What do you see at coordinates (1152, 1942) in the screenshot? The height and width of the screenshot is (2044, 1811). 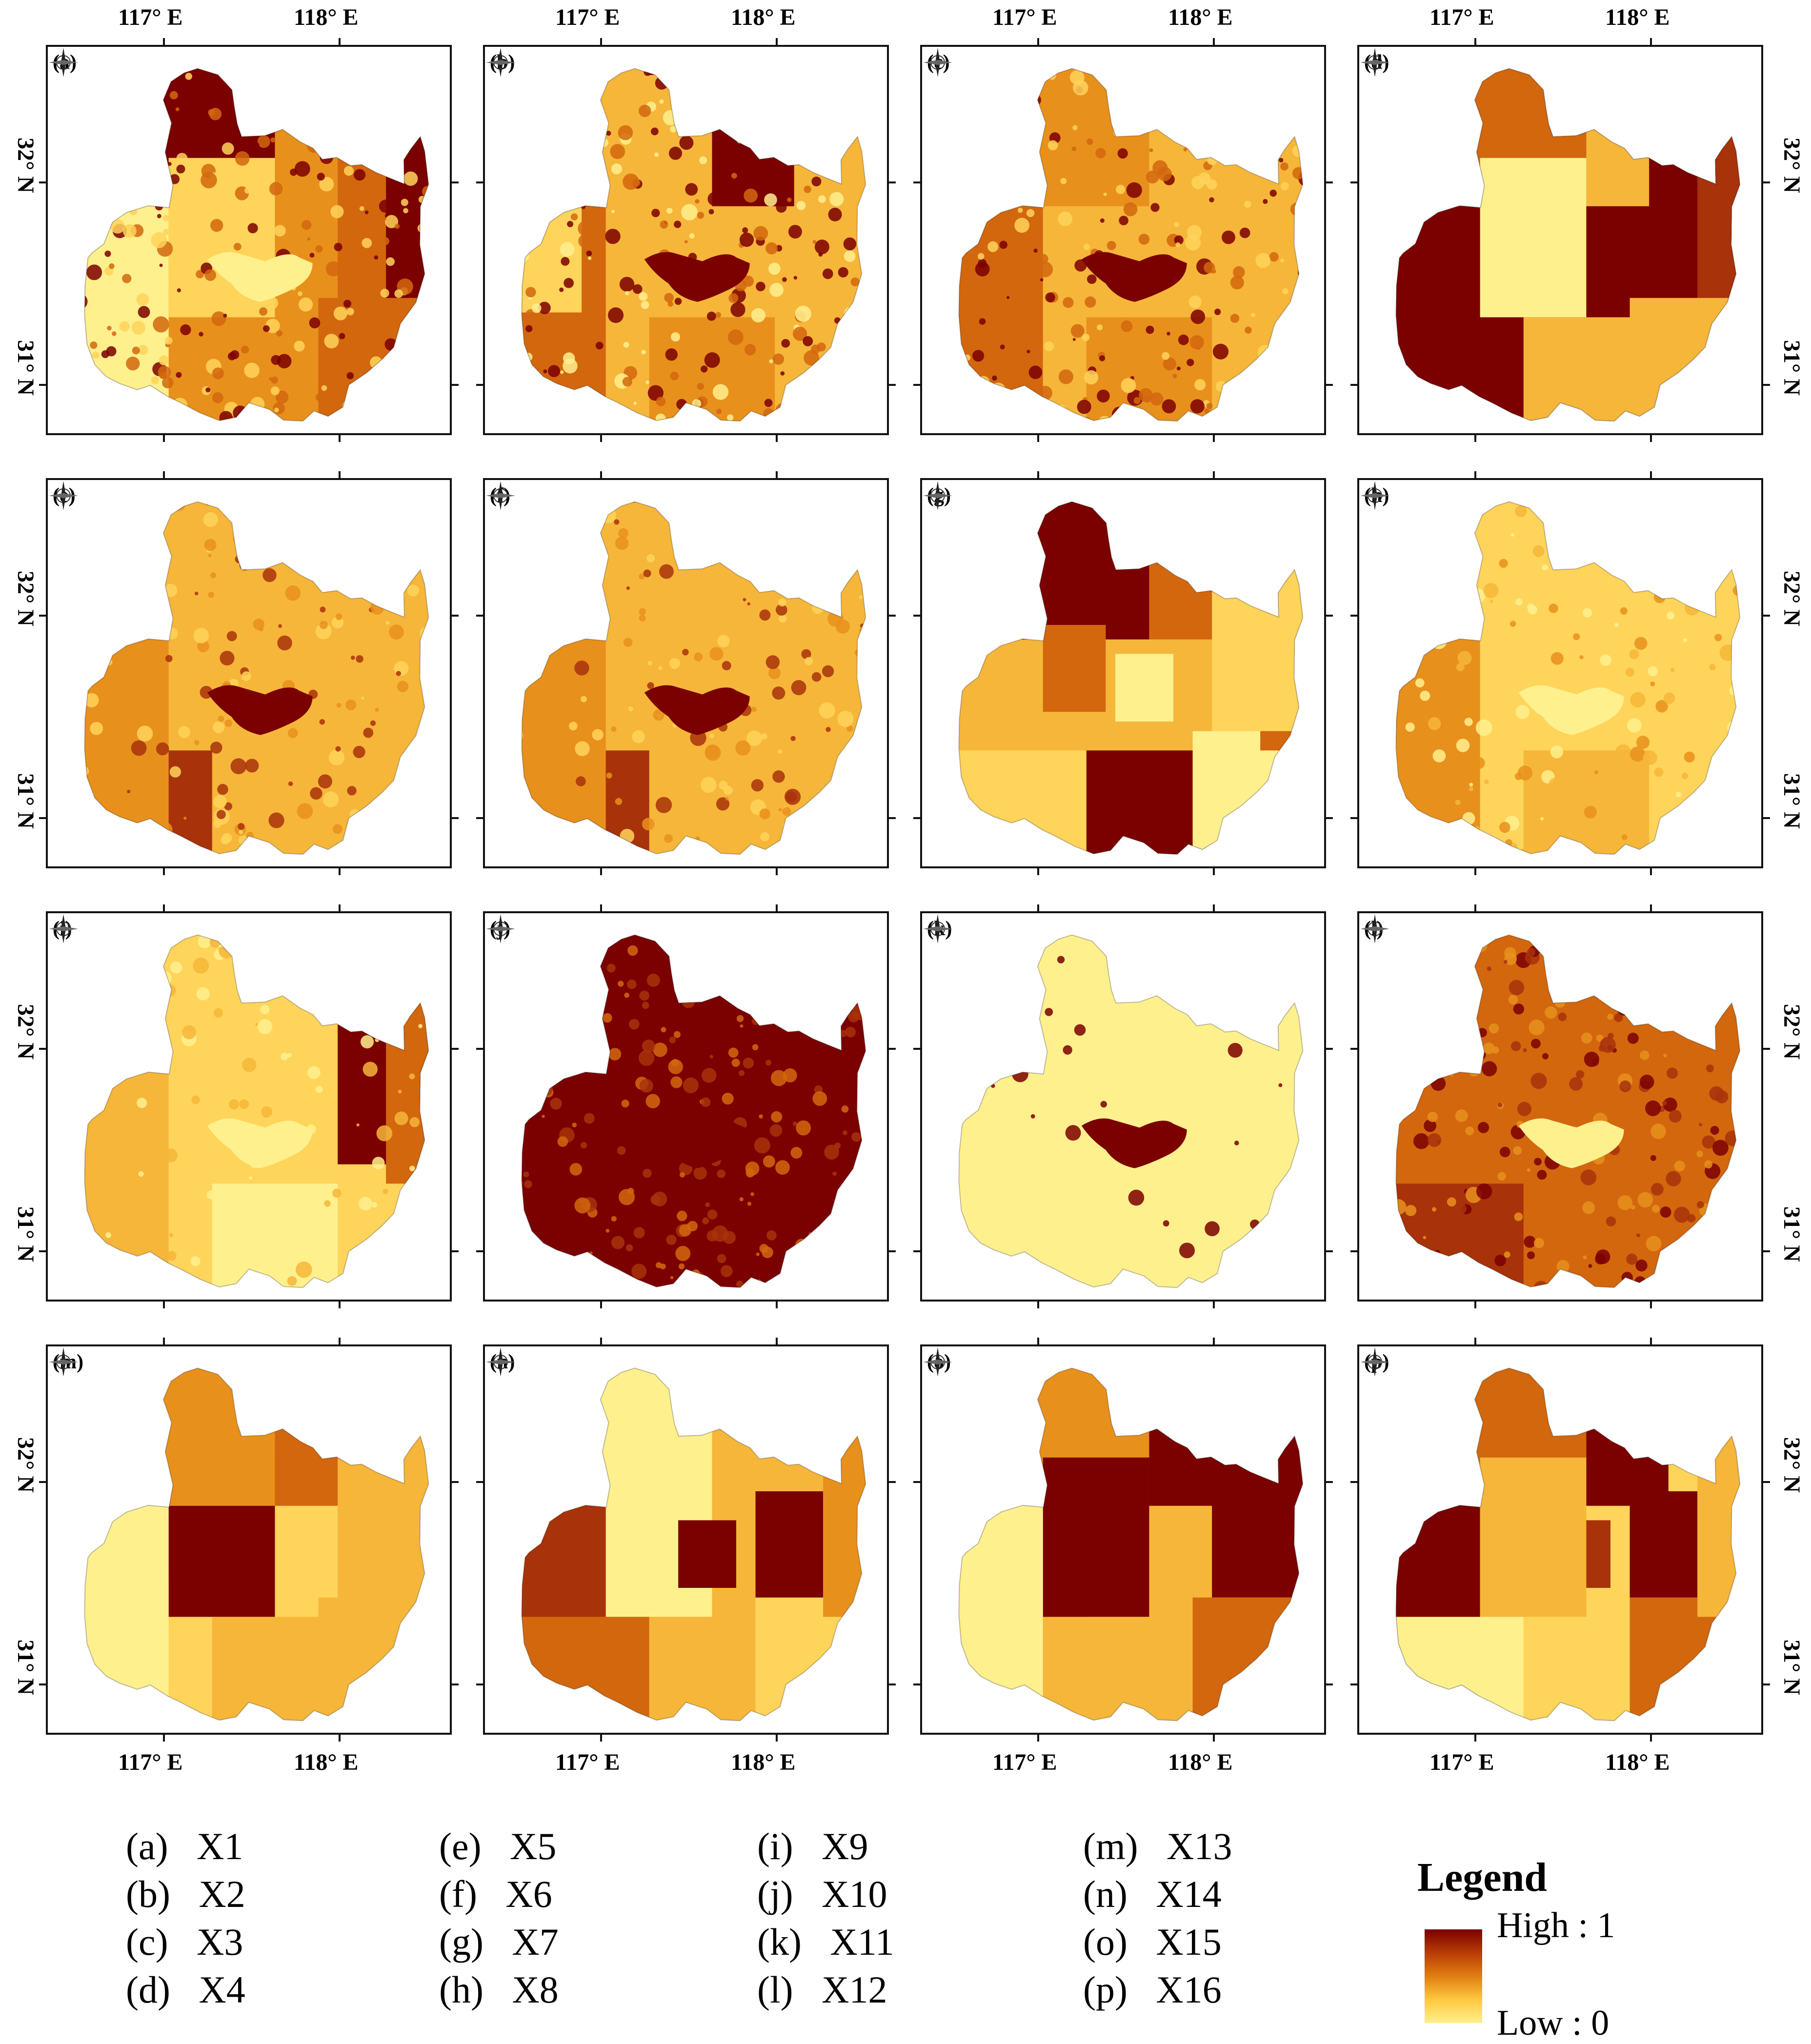 I see `key-item-x15: (o) X15` at bounding box center [1152, 1942].